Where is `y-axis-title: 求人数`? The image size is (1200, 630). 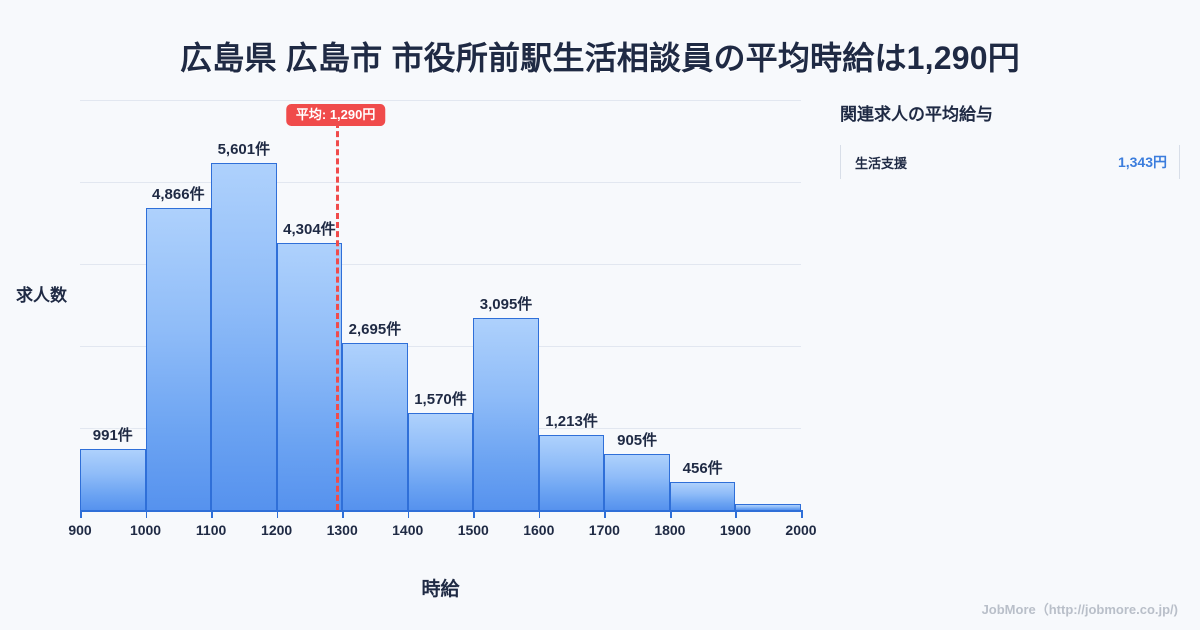
y-axis-title: 求人数 is located at coordinates (41, 295).